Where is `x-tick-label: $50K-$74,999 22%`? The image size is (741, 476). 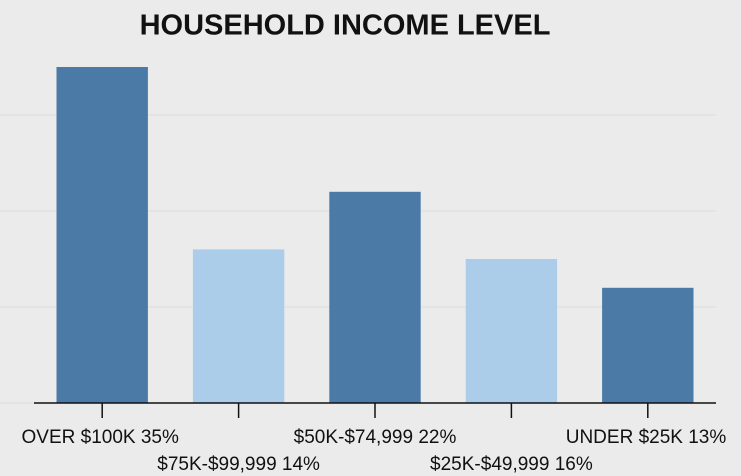
x-tick-label: $50K-$74,999 22% is located at coordinates (375, 437).